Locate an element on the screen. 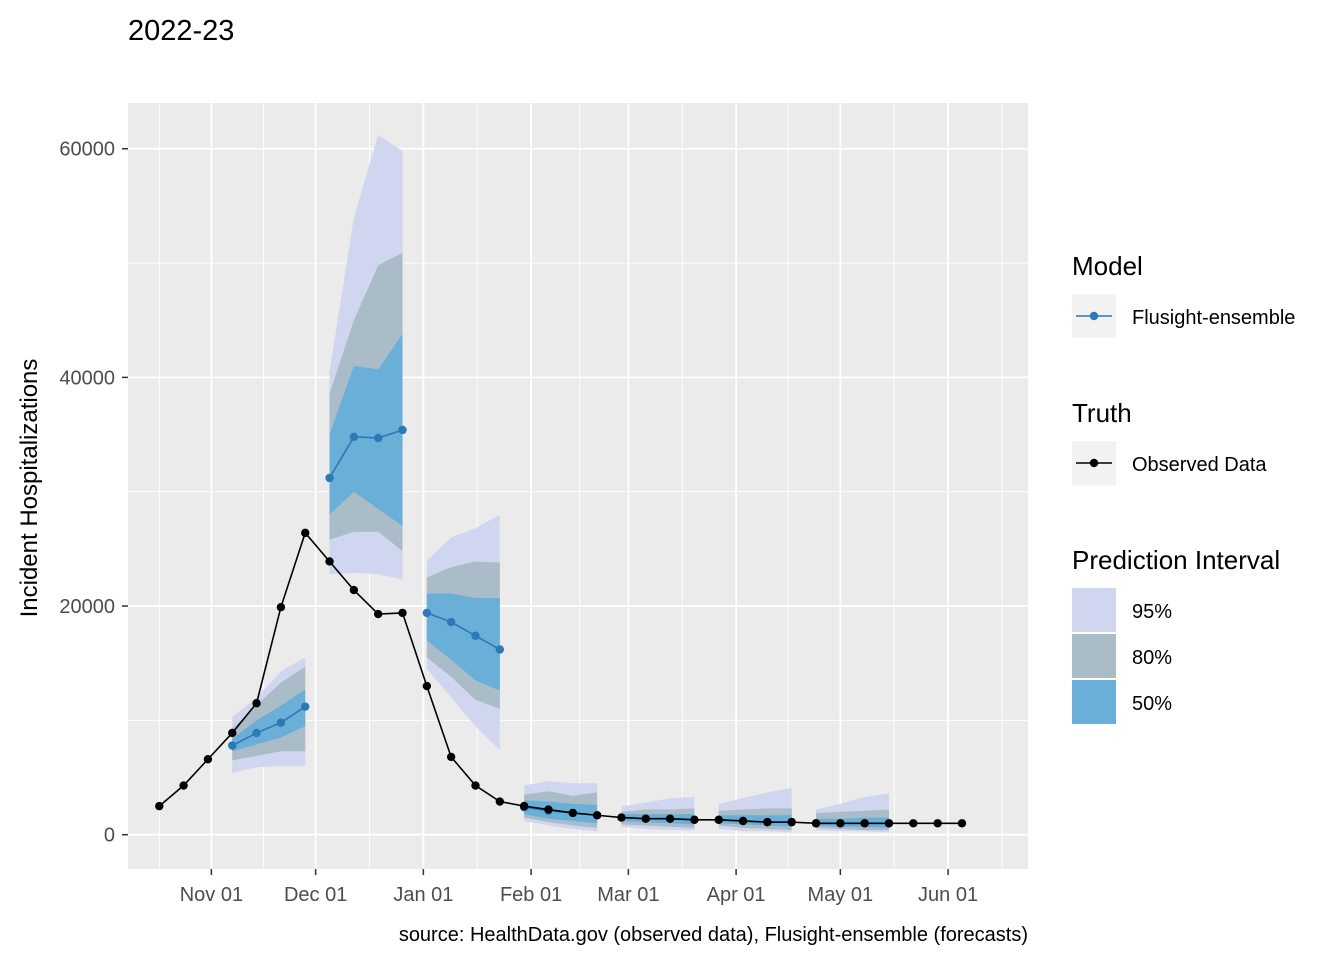 The image size is (1344, 960). y-tick-label: 20000 is located at coordinates (87, 607).